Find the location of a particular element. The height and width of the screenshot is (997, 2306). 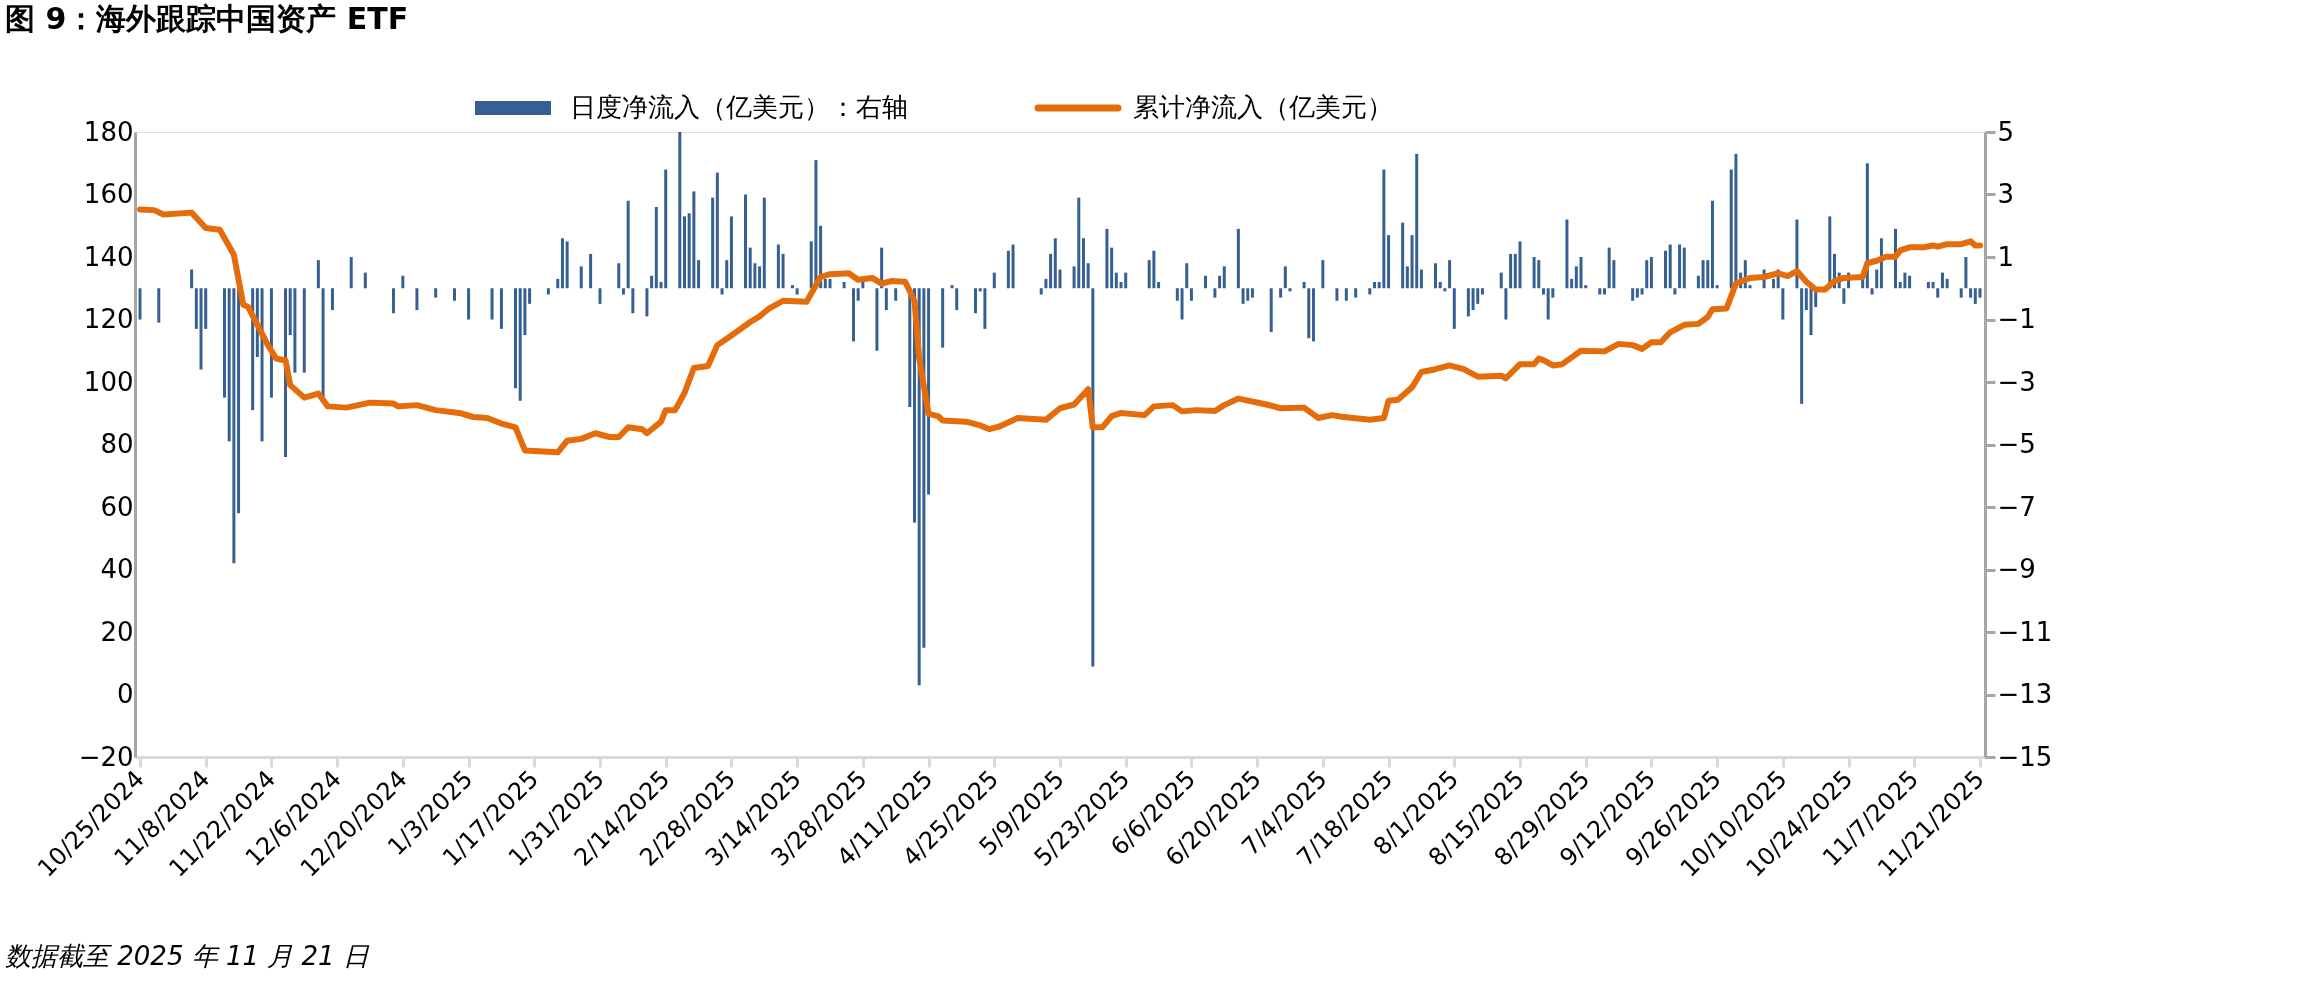

y2-tick-label: 3 is located at coordinates (2006, 194).